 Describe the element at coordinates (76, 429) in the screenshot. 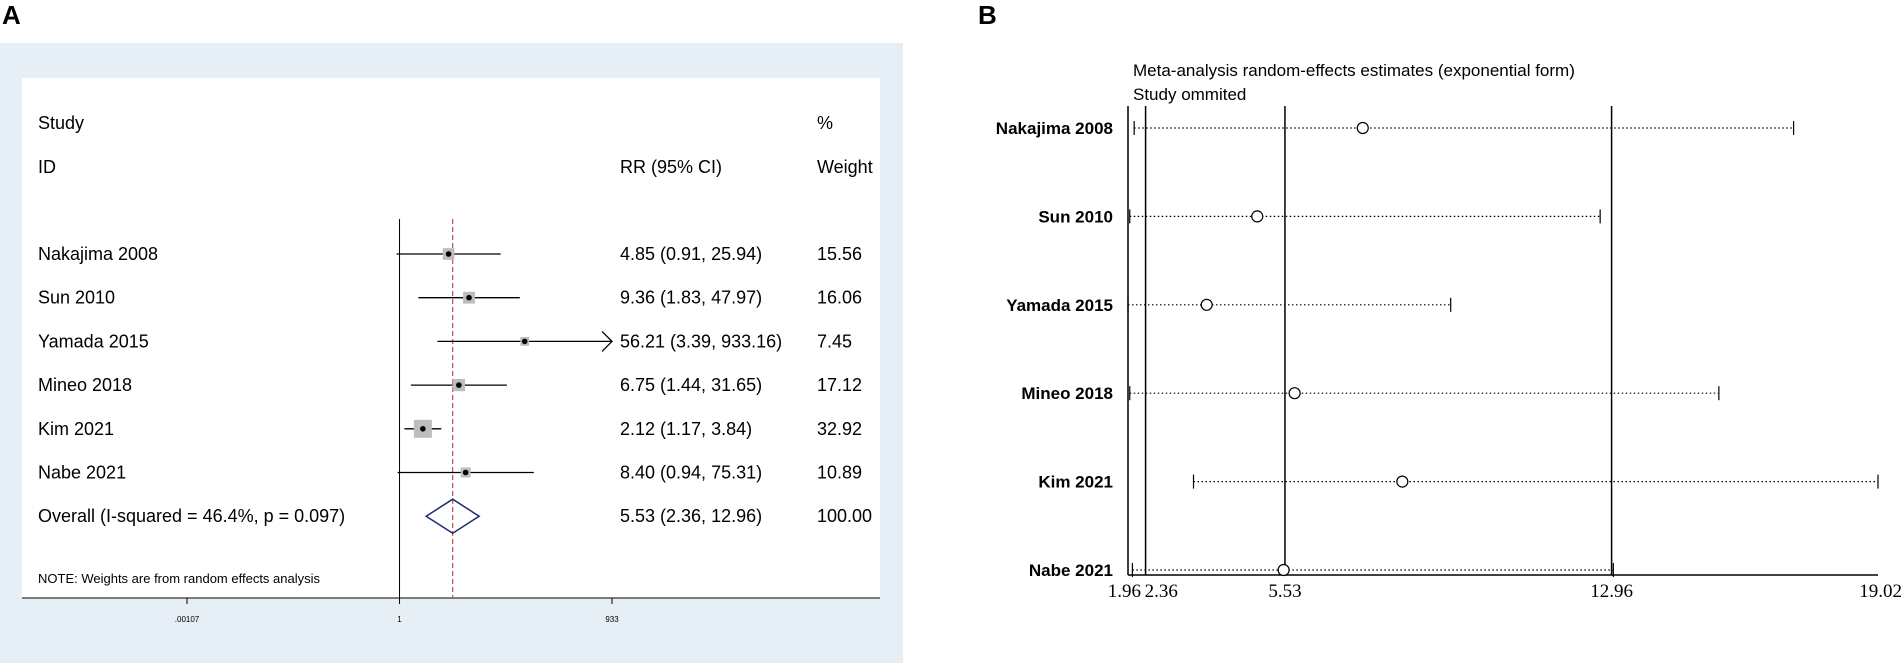

I see `study-name: Kim 2021` at that location.